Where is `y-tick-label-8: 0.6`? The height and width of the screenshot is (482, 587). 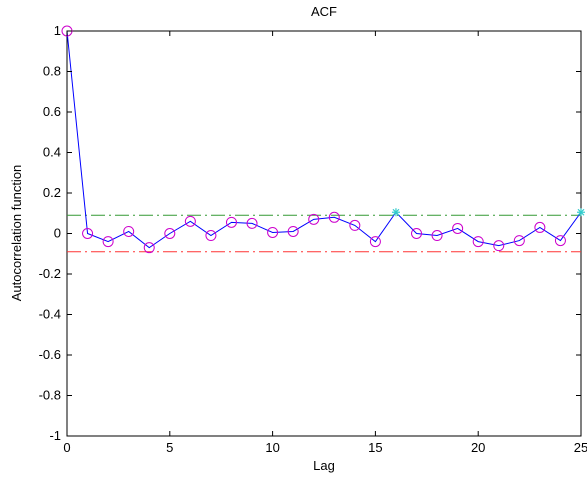 y-tick-label-8: 0.6 is located at coordinates (52, 111).